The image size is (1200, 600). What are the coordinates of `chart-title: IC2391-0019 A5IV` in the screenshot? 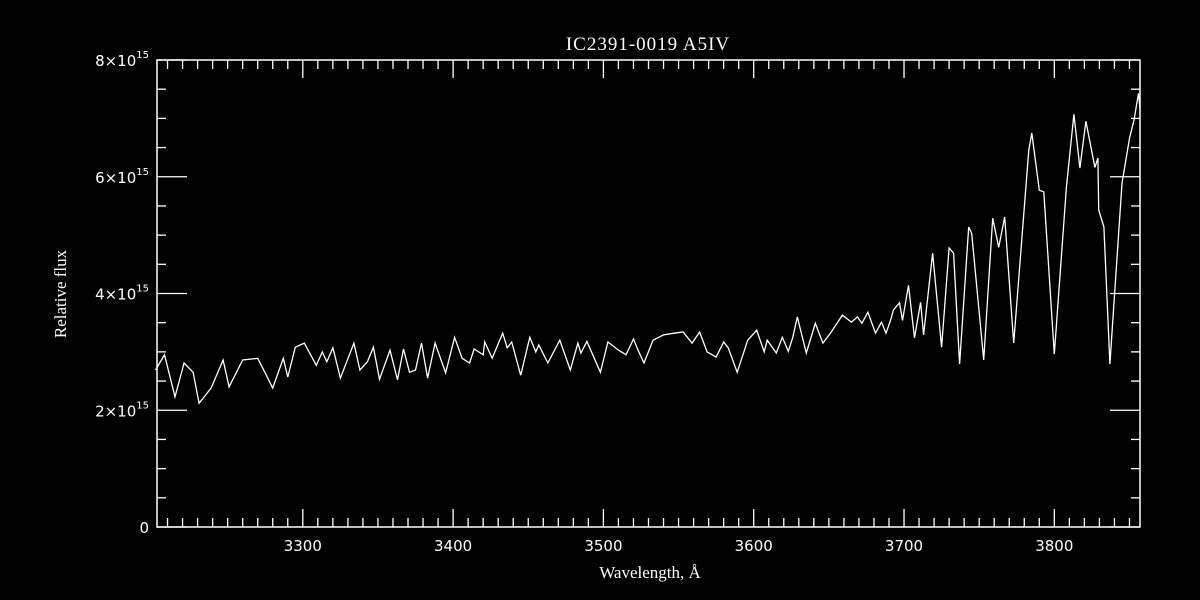 It's located at (648, 44).